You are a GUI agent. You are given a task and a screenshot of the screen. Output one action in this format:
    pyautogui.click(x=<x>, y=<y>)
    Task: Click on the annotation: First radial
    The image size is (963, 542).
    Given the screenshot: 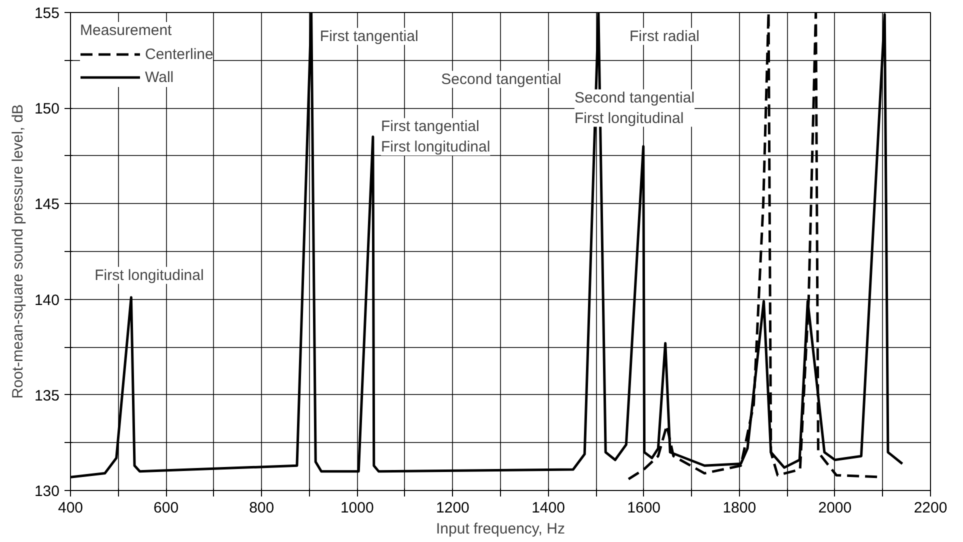 What is the action you would take?
    pyautogui.click(x=665, y=36)
    